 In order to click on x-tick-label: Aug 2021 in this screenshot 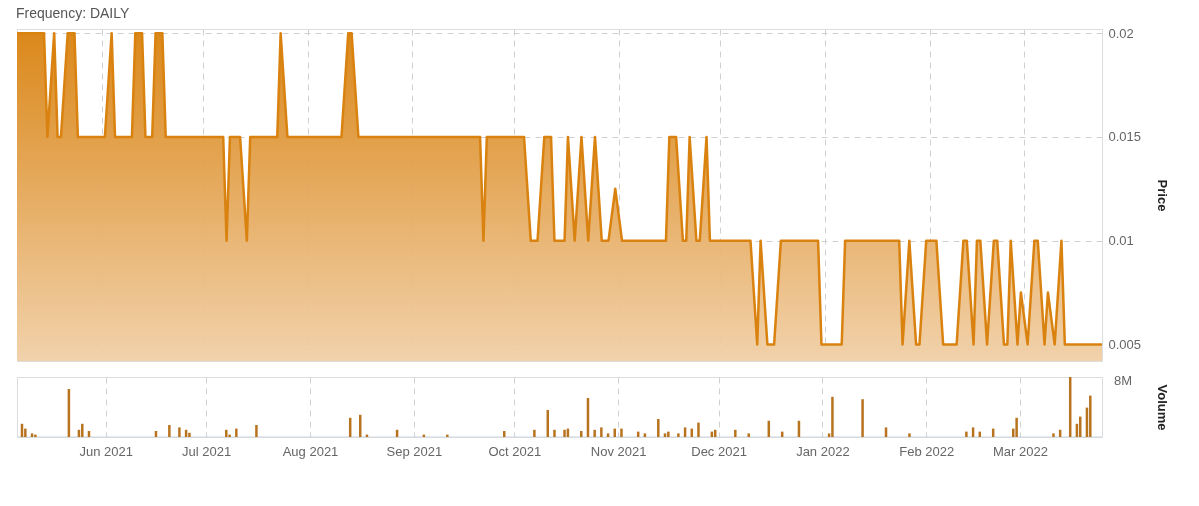, I will do `click(310, 451)`.